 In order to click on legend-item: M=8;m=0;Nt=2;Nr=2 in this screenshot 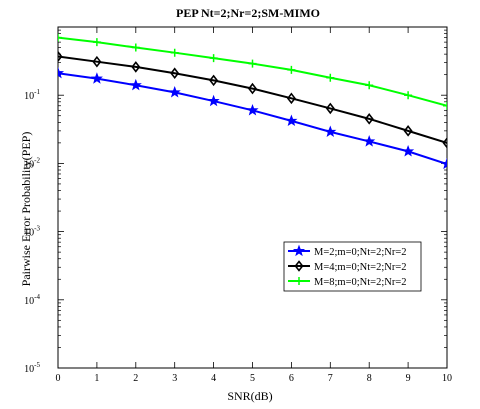, I will do `click(347, 282)`.